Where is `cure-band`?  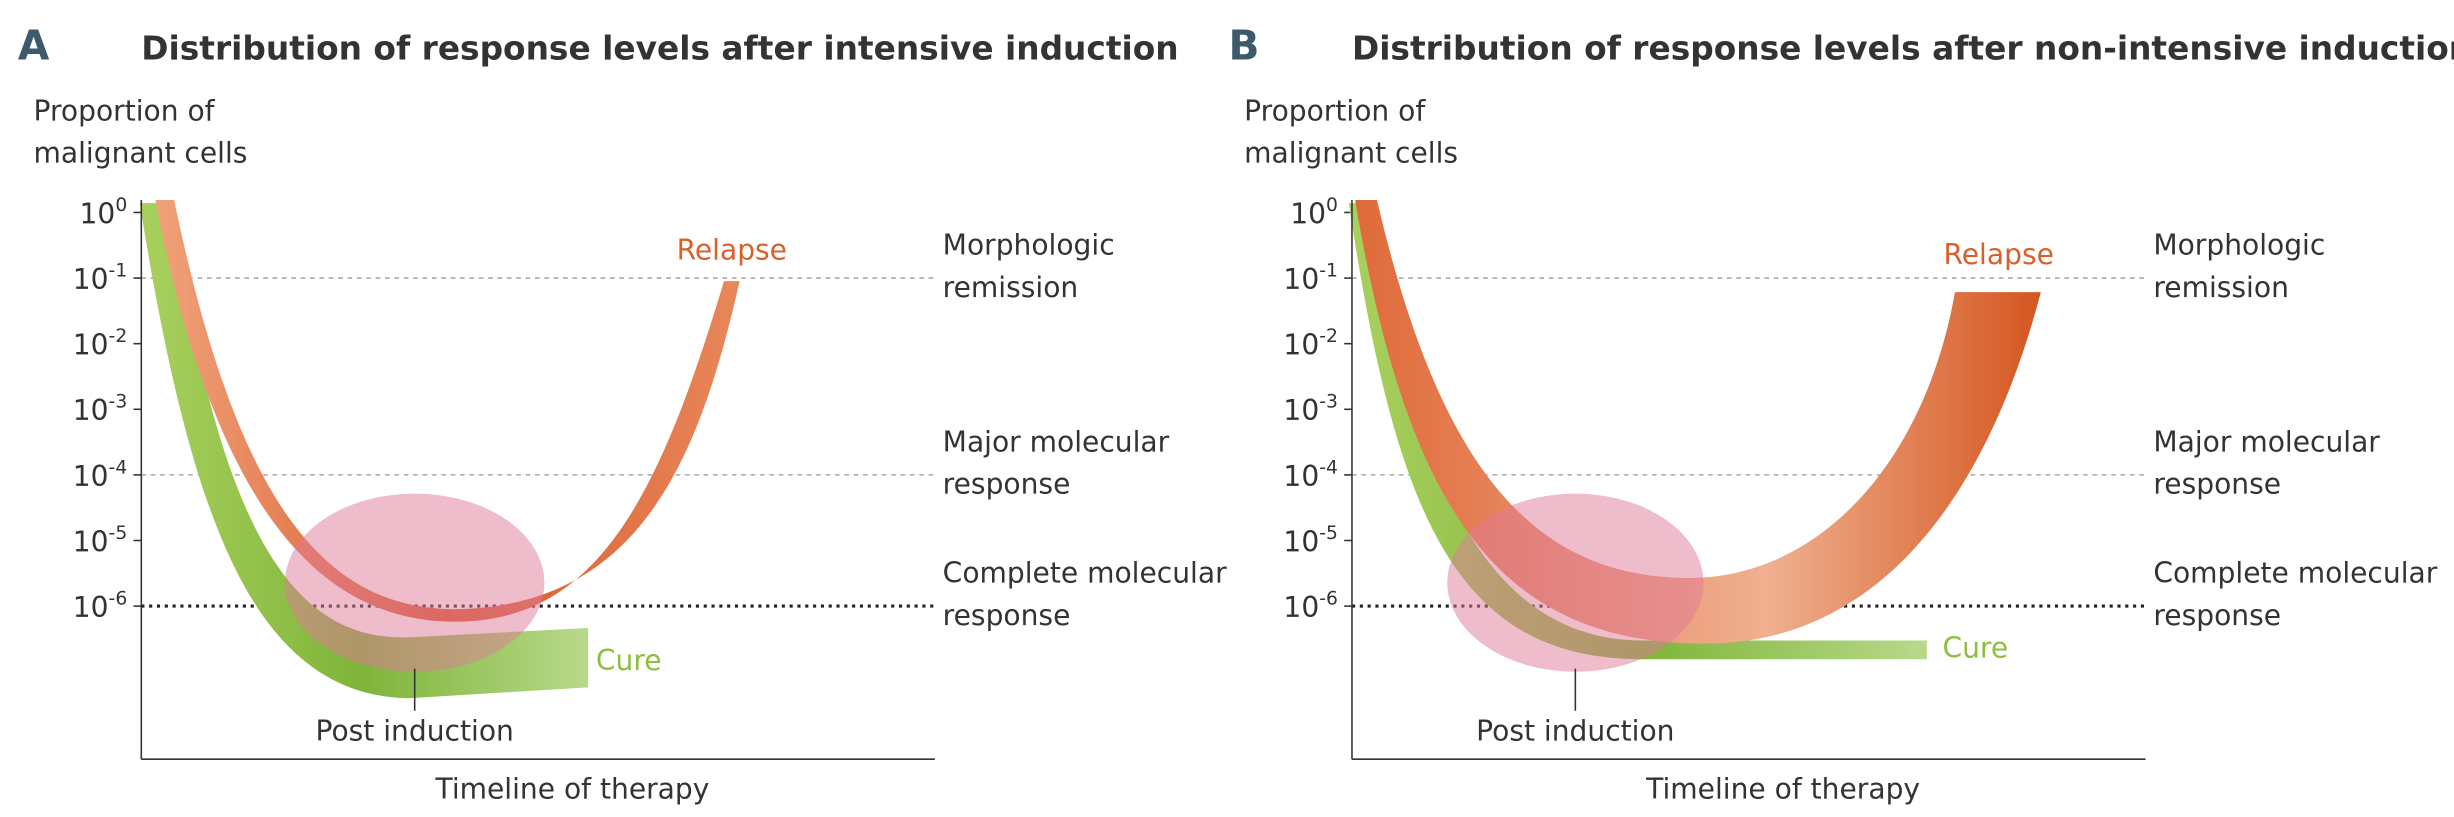 cure-band is located at coordinates (364, 451).